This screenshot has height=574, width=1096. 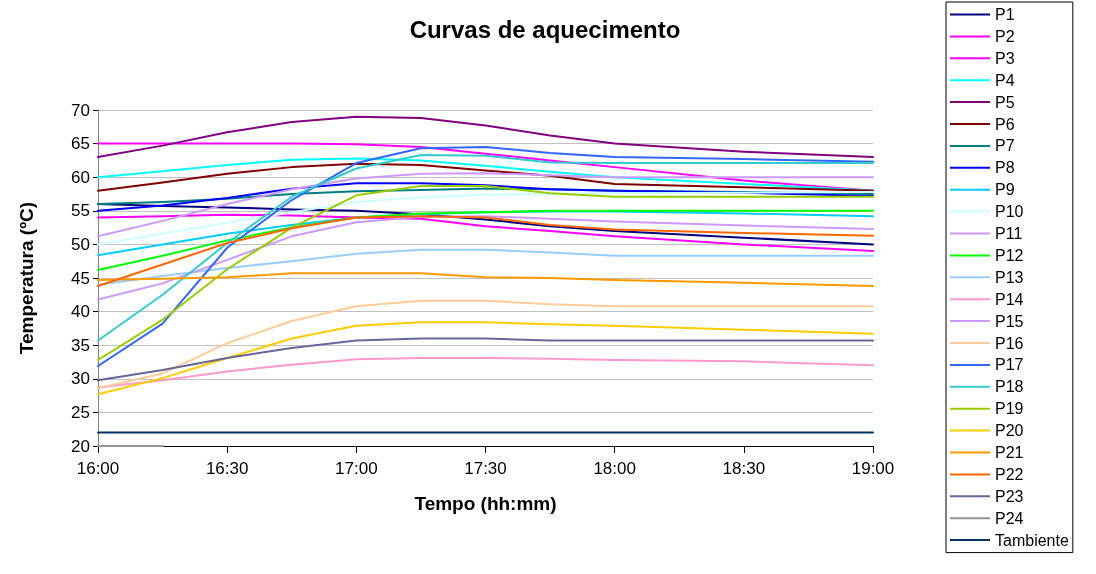 I want to click on x-tick-label: 18:00, so click(x=614, y=468).